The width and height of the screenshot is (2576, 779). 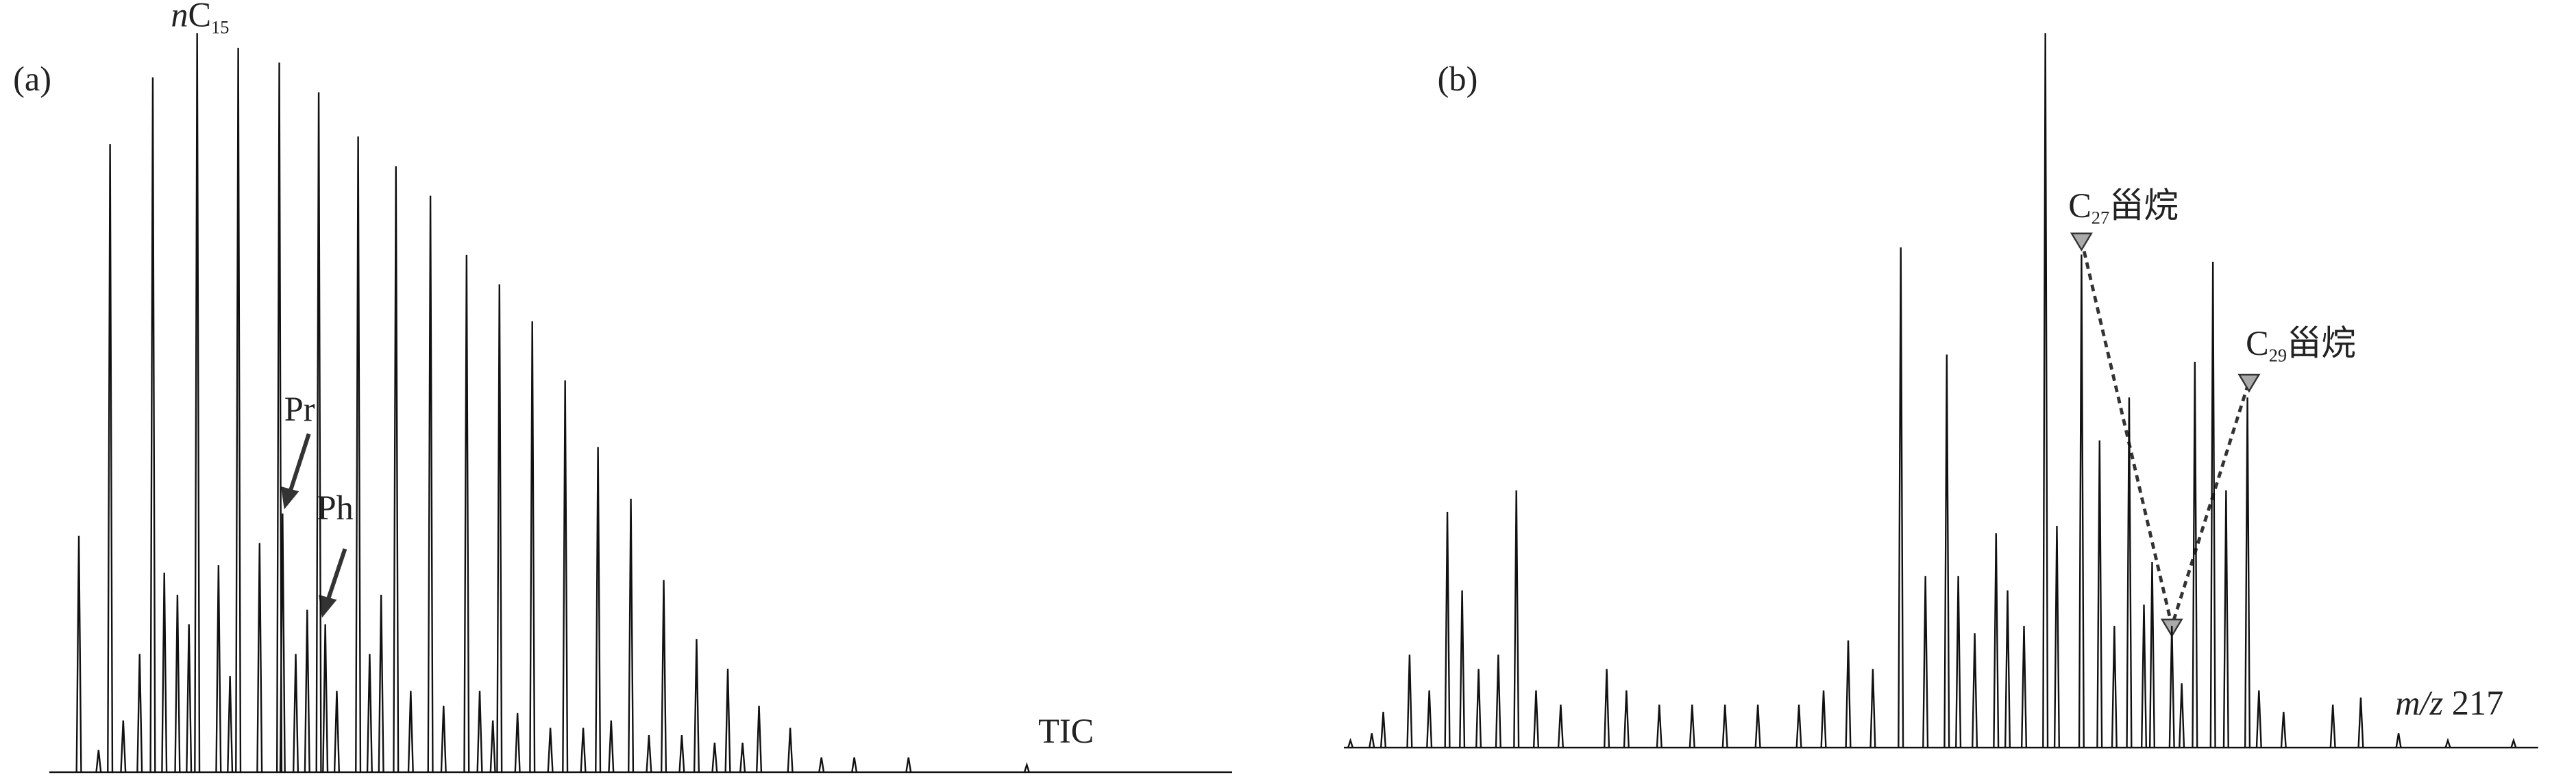 I want to click on peak-label: C27甾烷, so click(x=2124, y=207).